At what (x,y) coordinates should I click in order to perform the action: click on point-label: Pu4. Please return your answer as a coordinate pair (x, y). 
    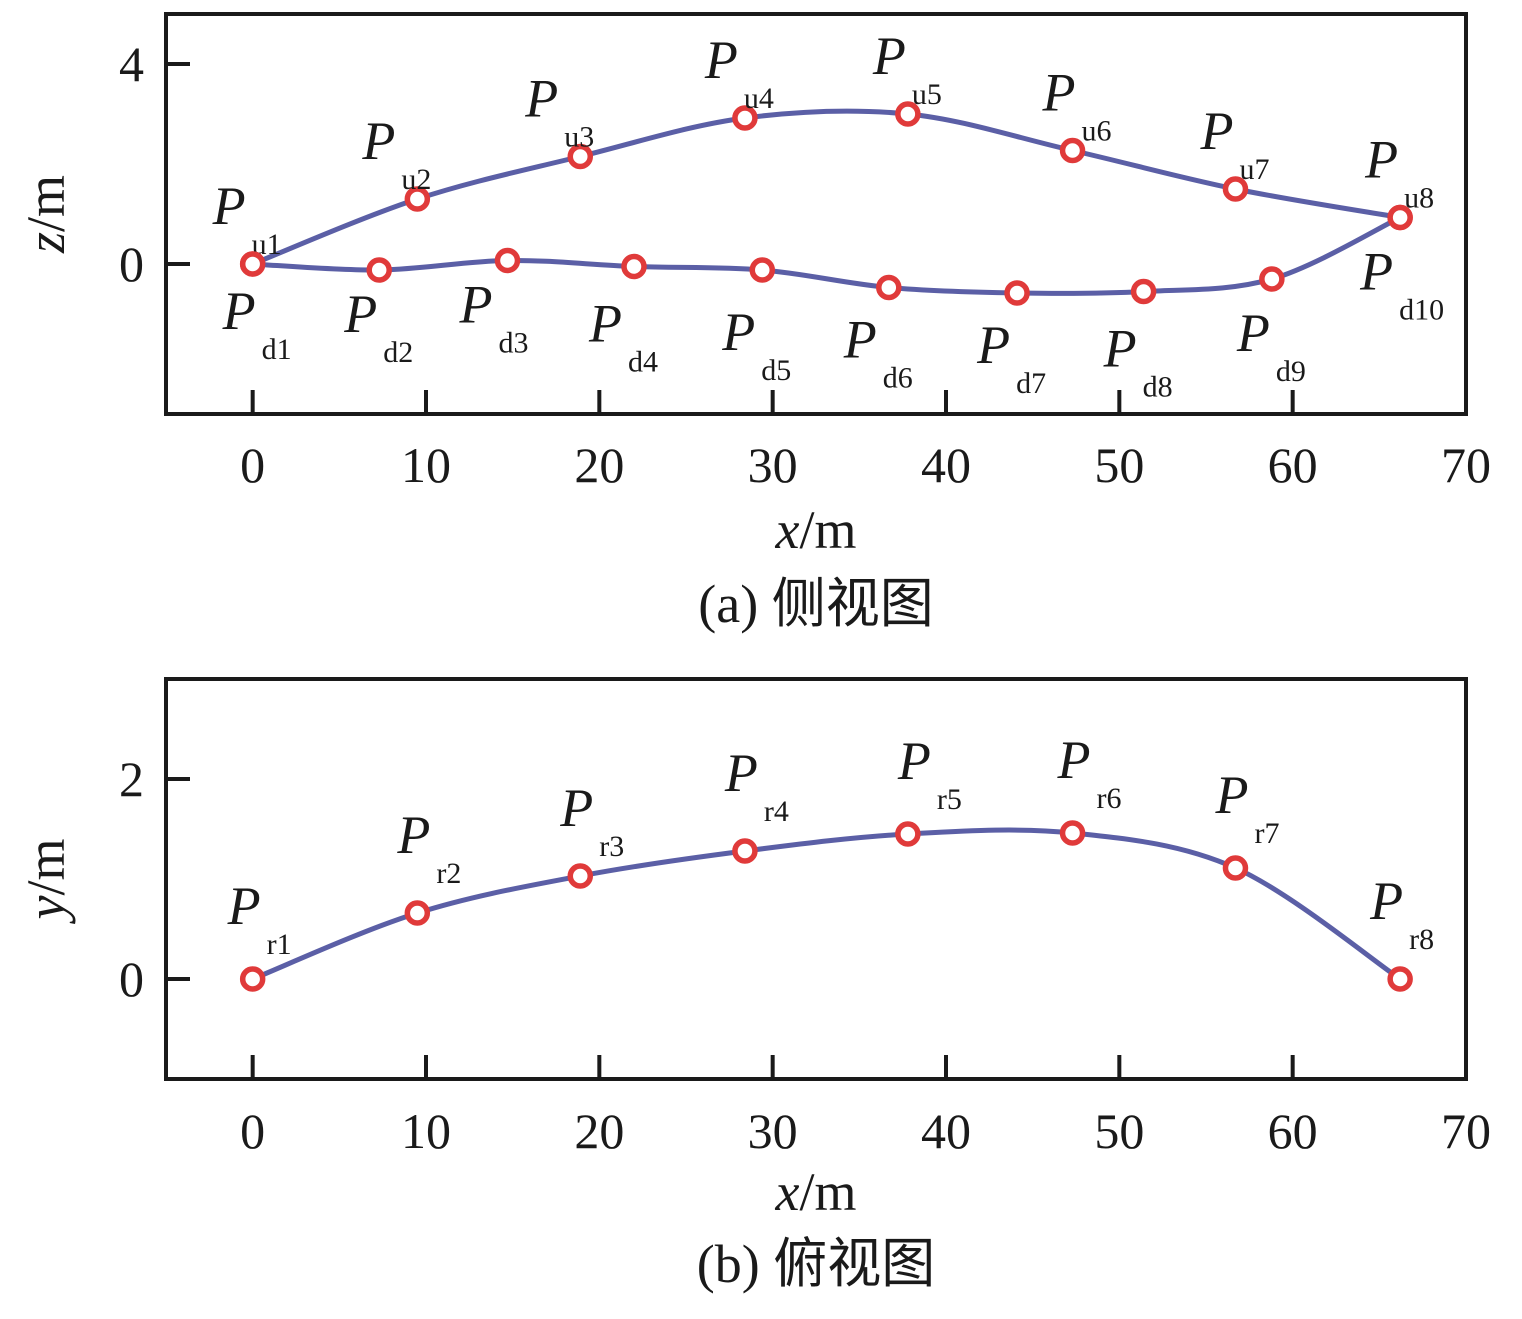
    Looking at the image, I should click on (739, 72).